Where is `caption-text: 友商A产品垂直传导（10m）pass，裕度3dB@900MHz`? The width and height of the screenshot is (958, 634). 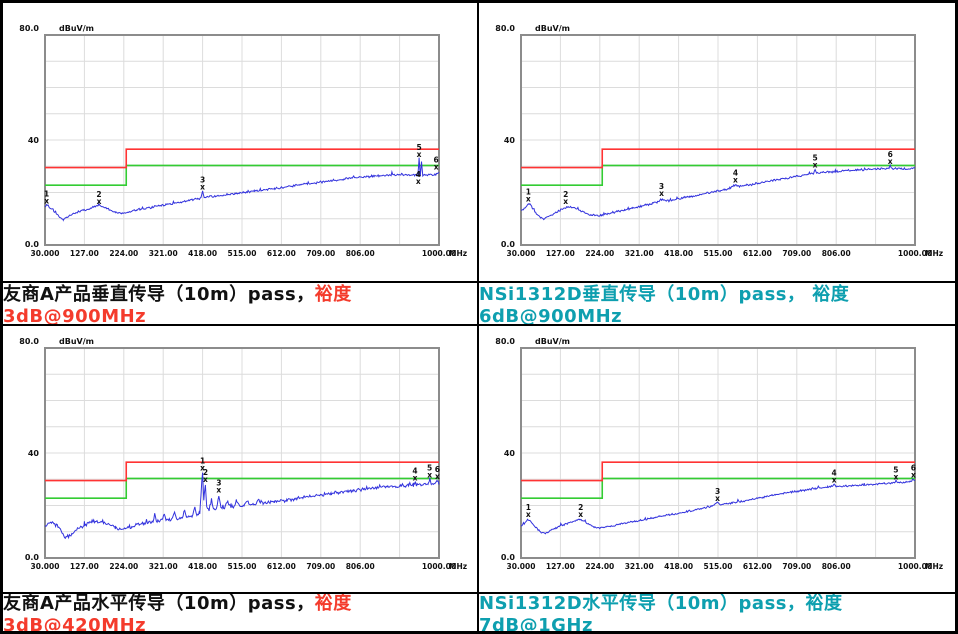
caption-text: 友商A产品垂直传导（10m）pass，裕度3dB@900MHz is located at coordinates (240, 304).